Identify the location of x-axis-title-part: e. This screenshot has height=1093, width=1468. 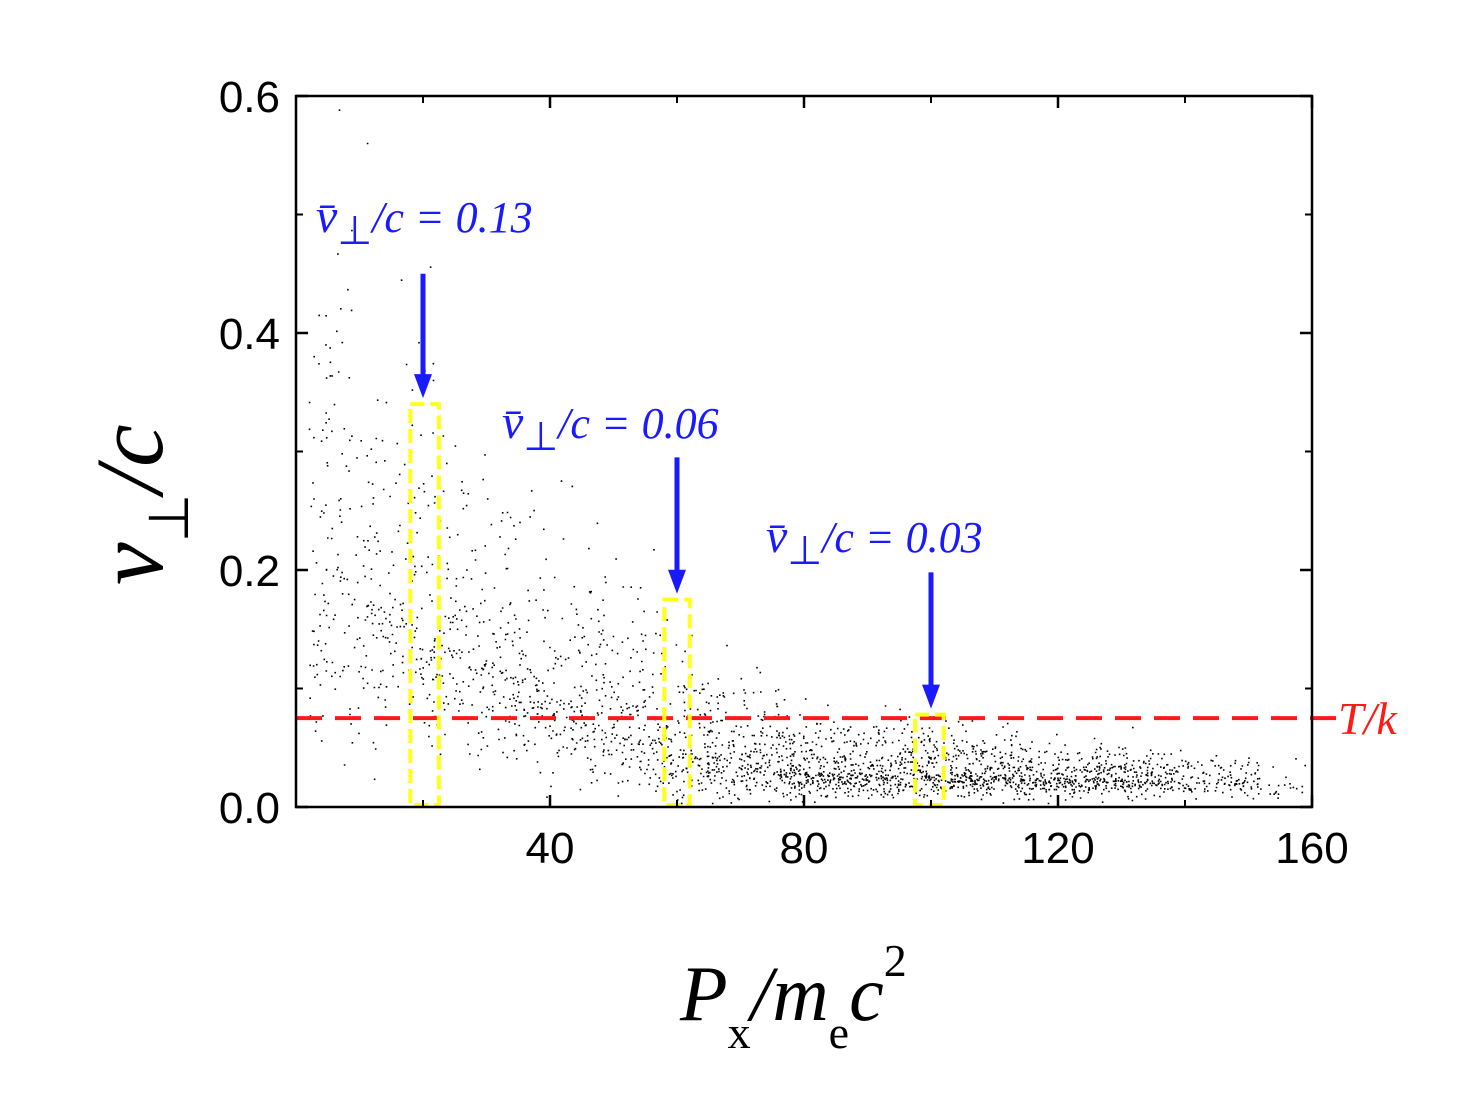
(839, 1032).